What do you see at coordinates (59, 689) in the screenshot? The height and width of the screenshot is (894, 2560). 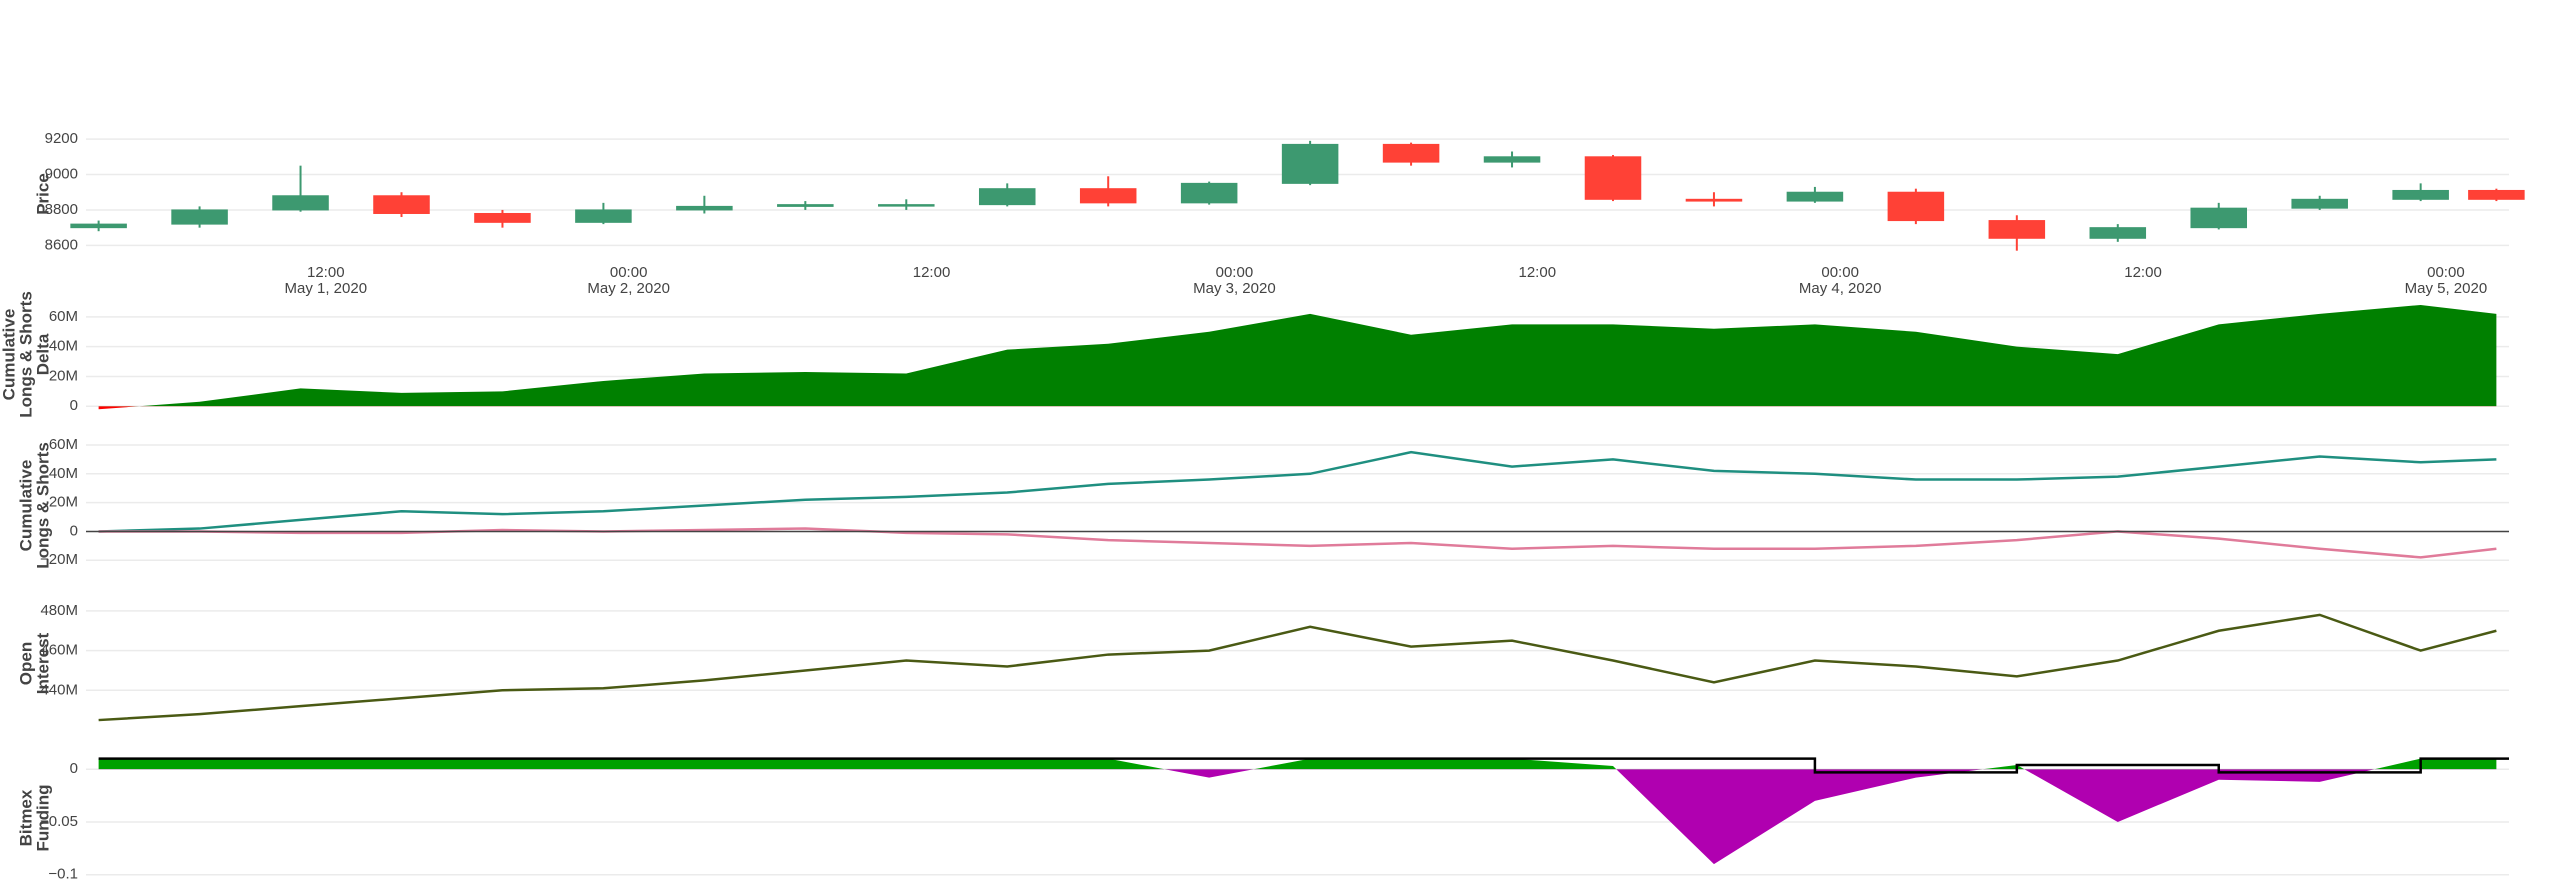 I see `y-tick-label: 440M` at bounding box center [59, 689].